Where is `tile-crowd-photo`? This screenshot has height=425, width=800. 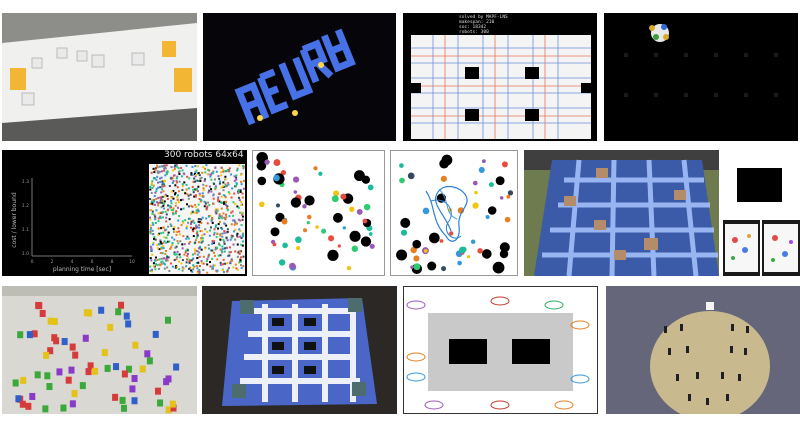
tile-crowd-photo is located at coordinates (703, 350).